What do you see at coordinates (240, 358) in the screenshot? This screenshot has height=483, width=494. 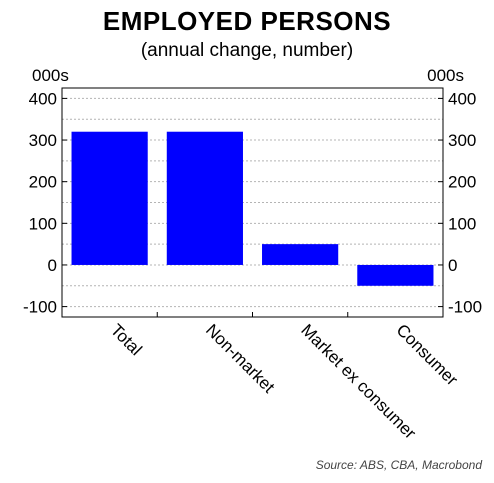 I see `x-category-label: Non-market` at bounding box center [240, 358].